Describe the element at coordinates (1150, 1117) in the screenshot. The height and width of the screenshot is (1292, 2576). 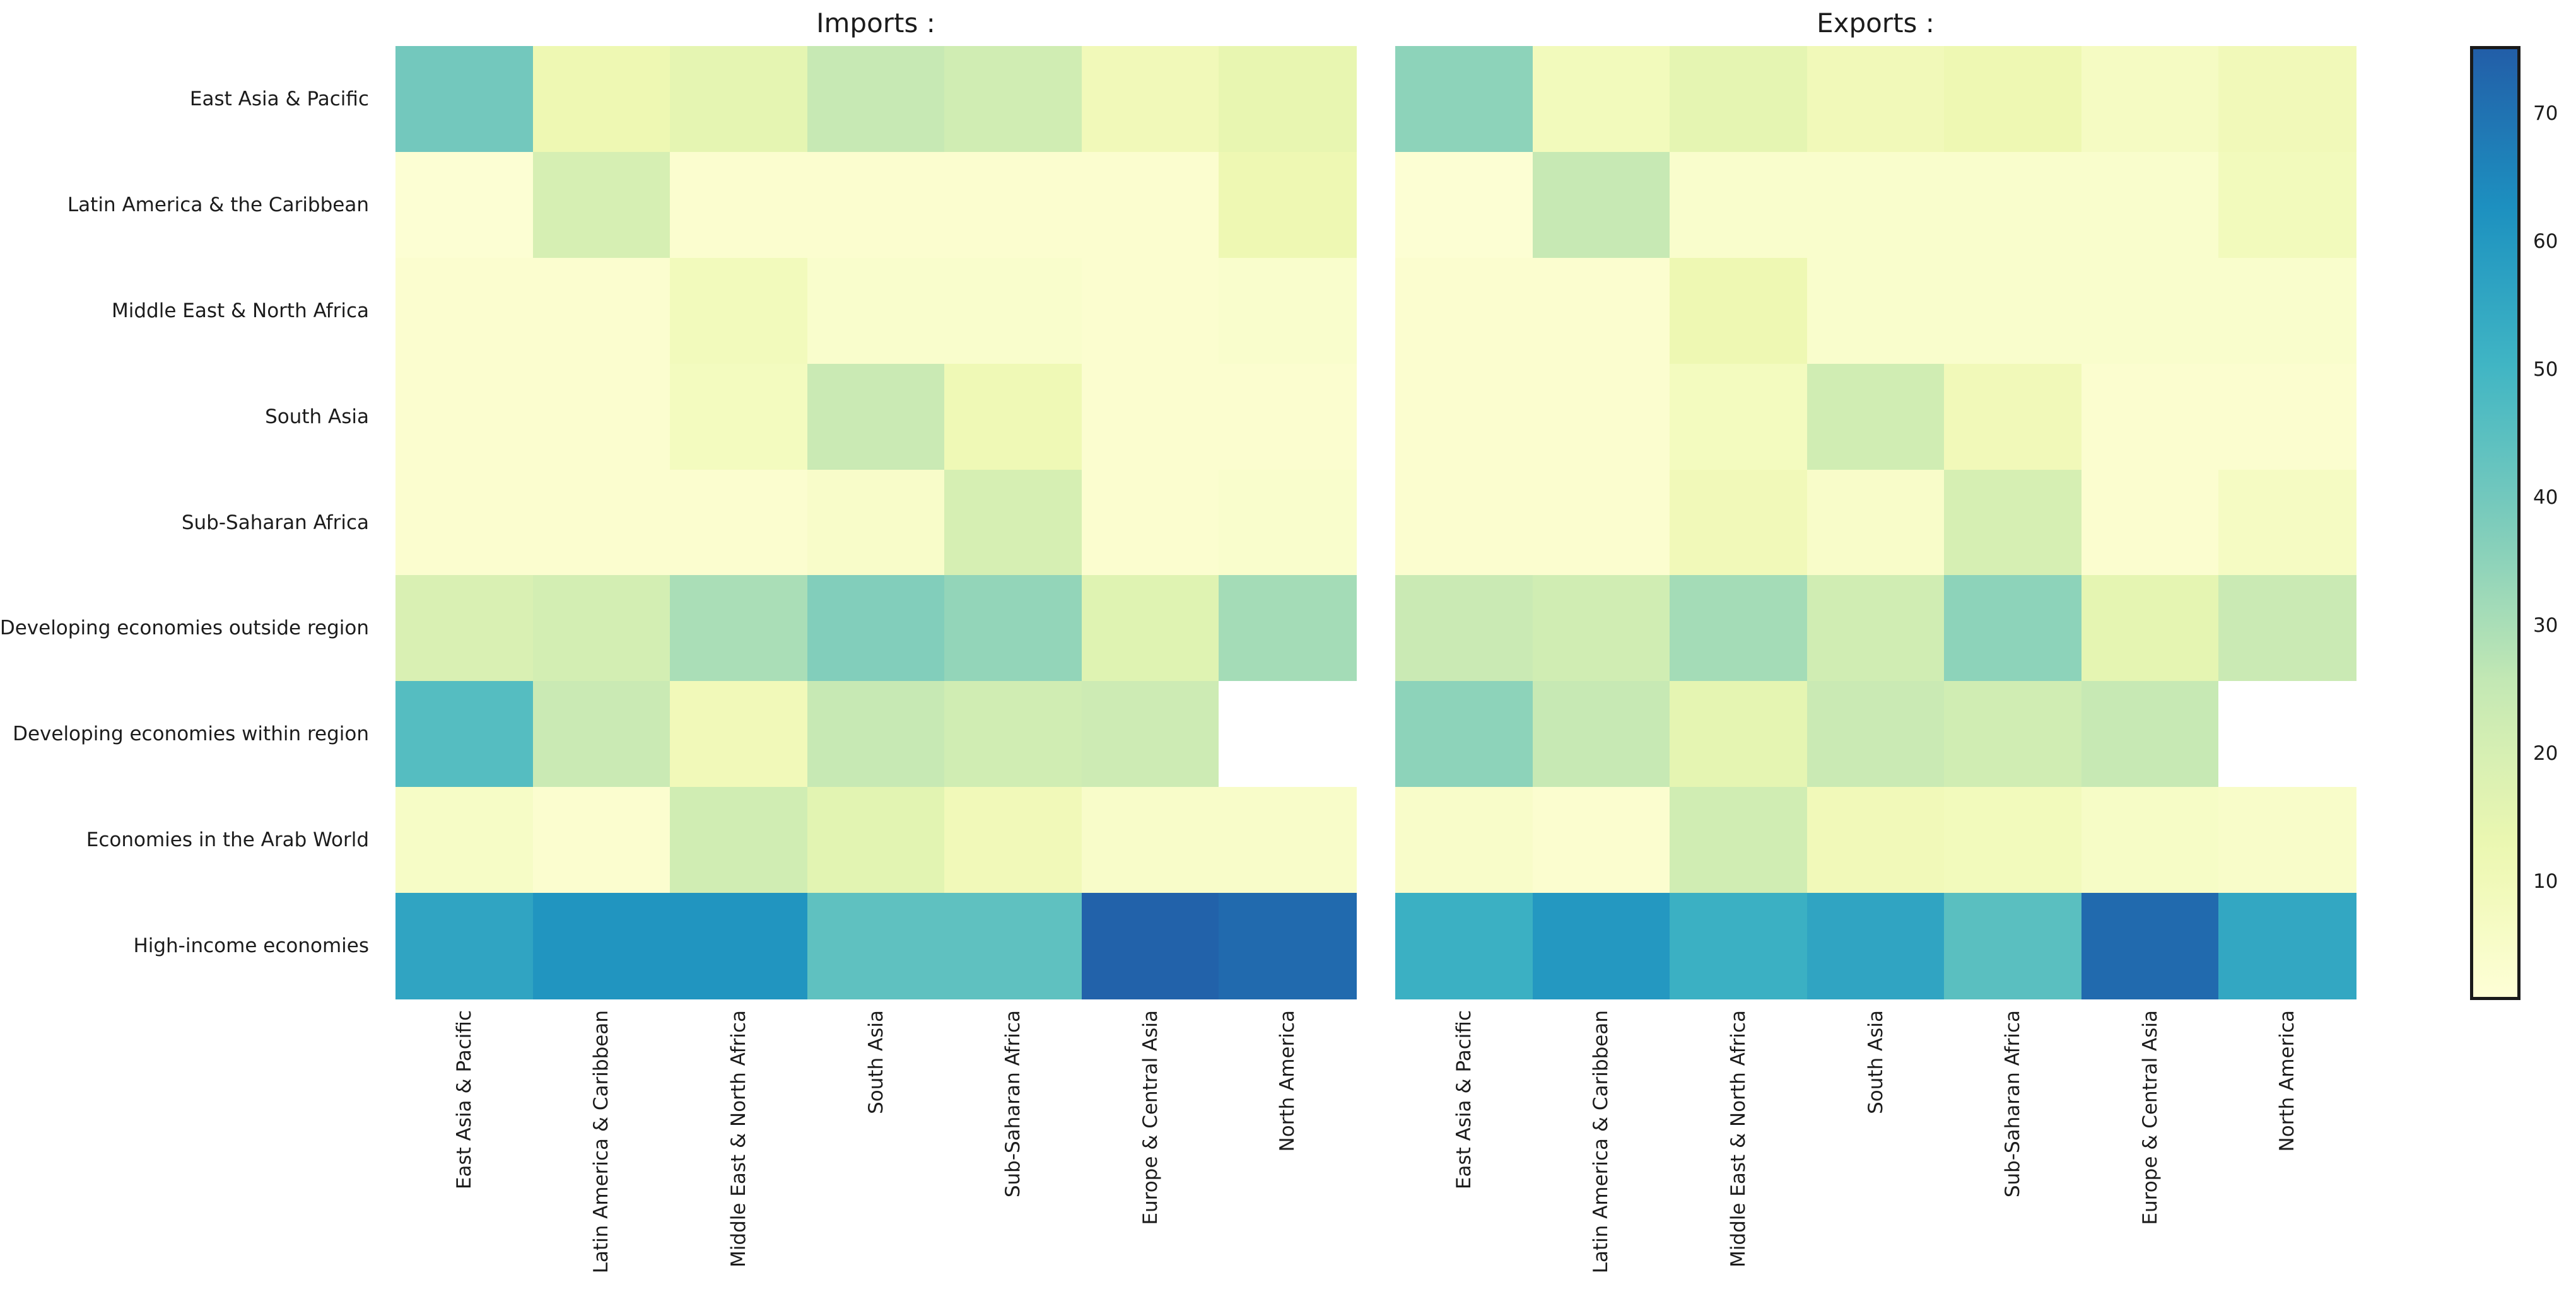
I see `x-tick-label: Europe & Central Asia` at that location.